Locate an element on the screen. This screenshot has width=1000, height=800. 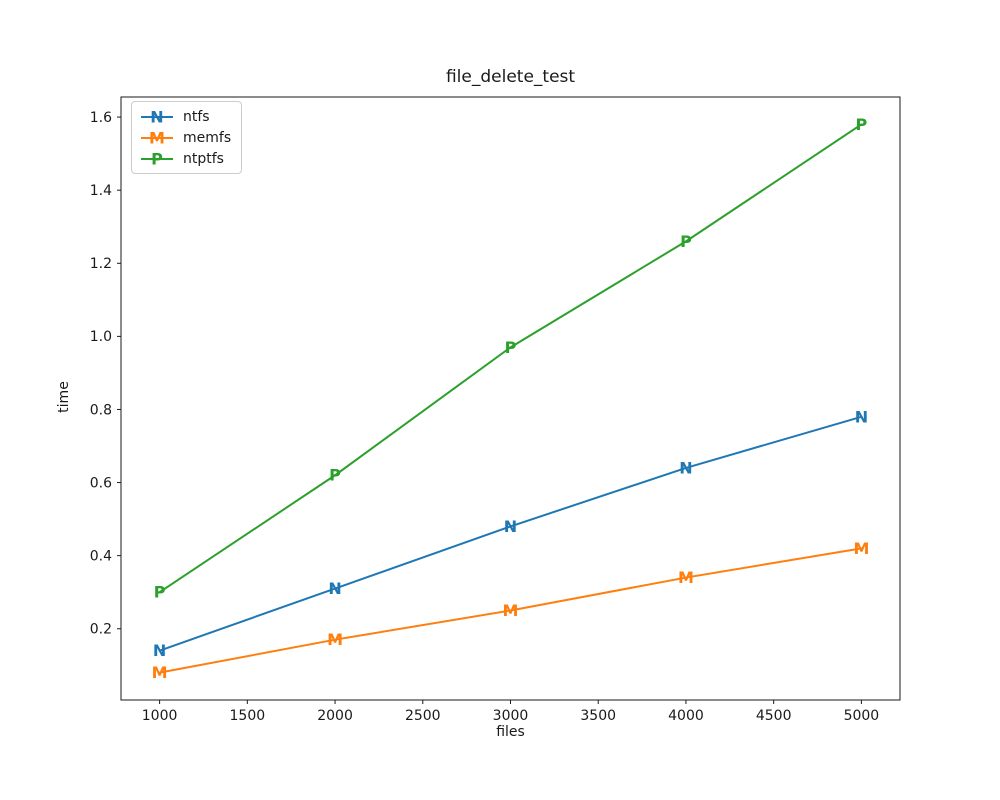
x-tick-label: 3000 is located at coordinates (511, 716).